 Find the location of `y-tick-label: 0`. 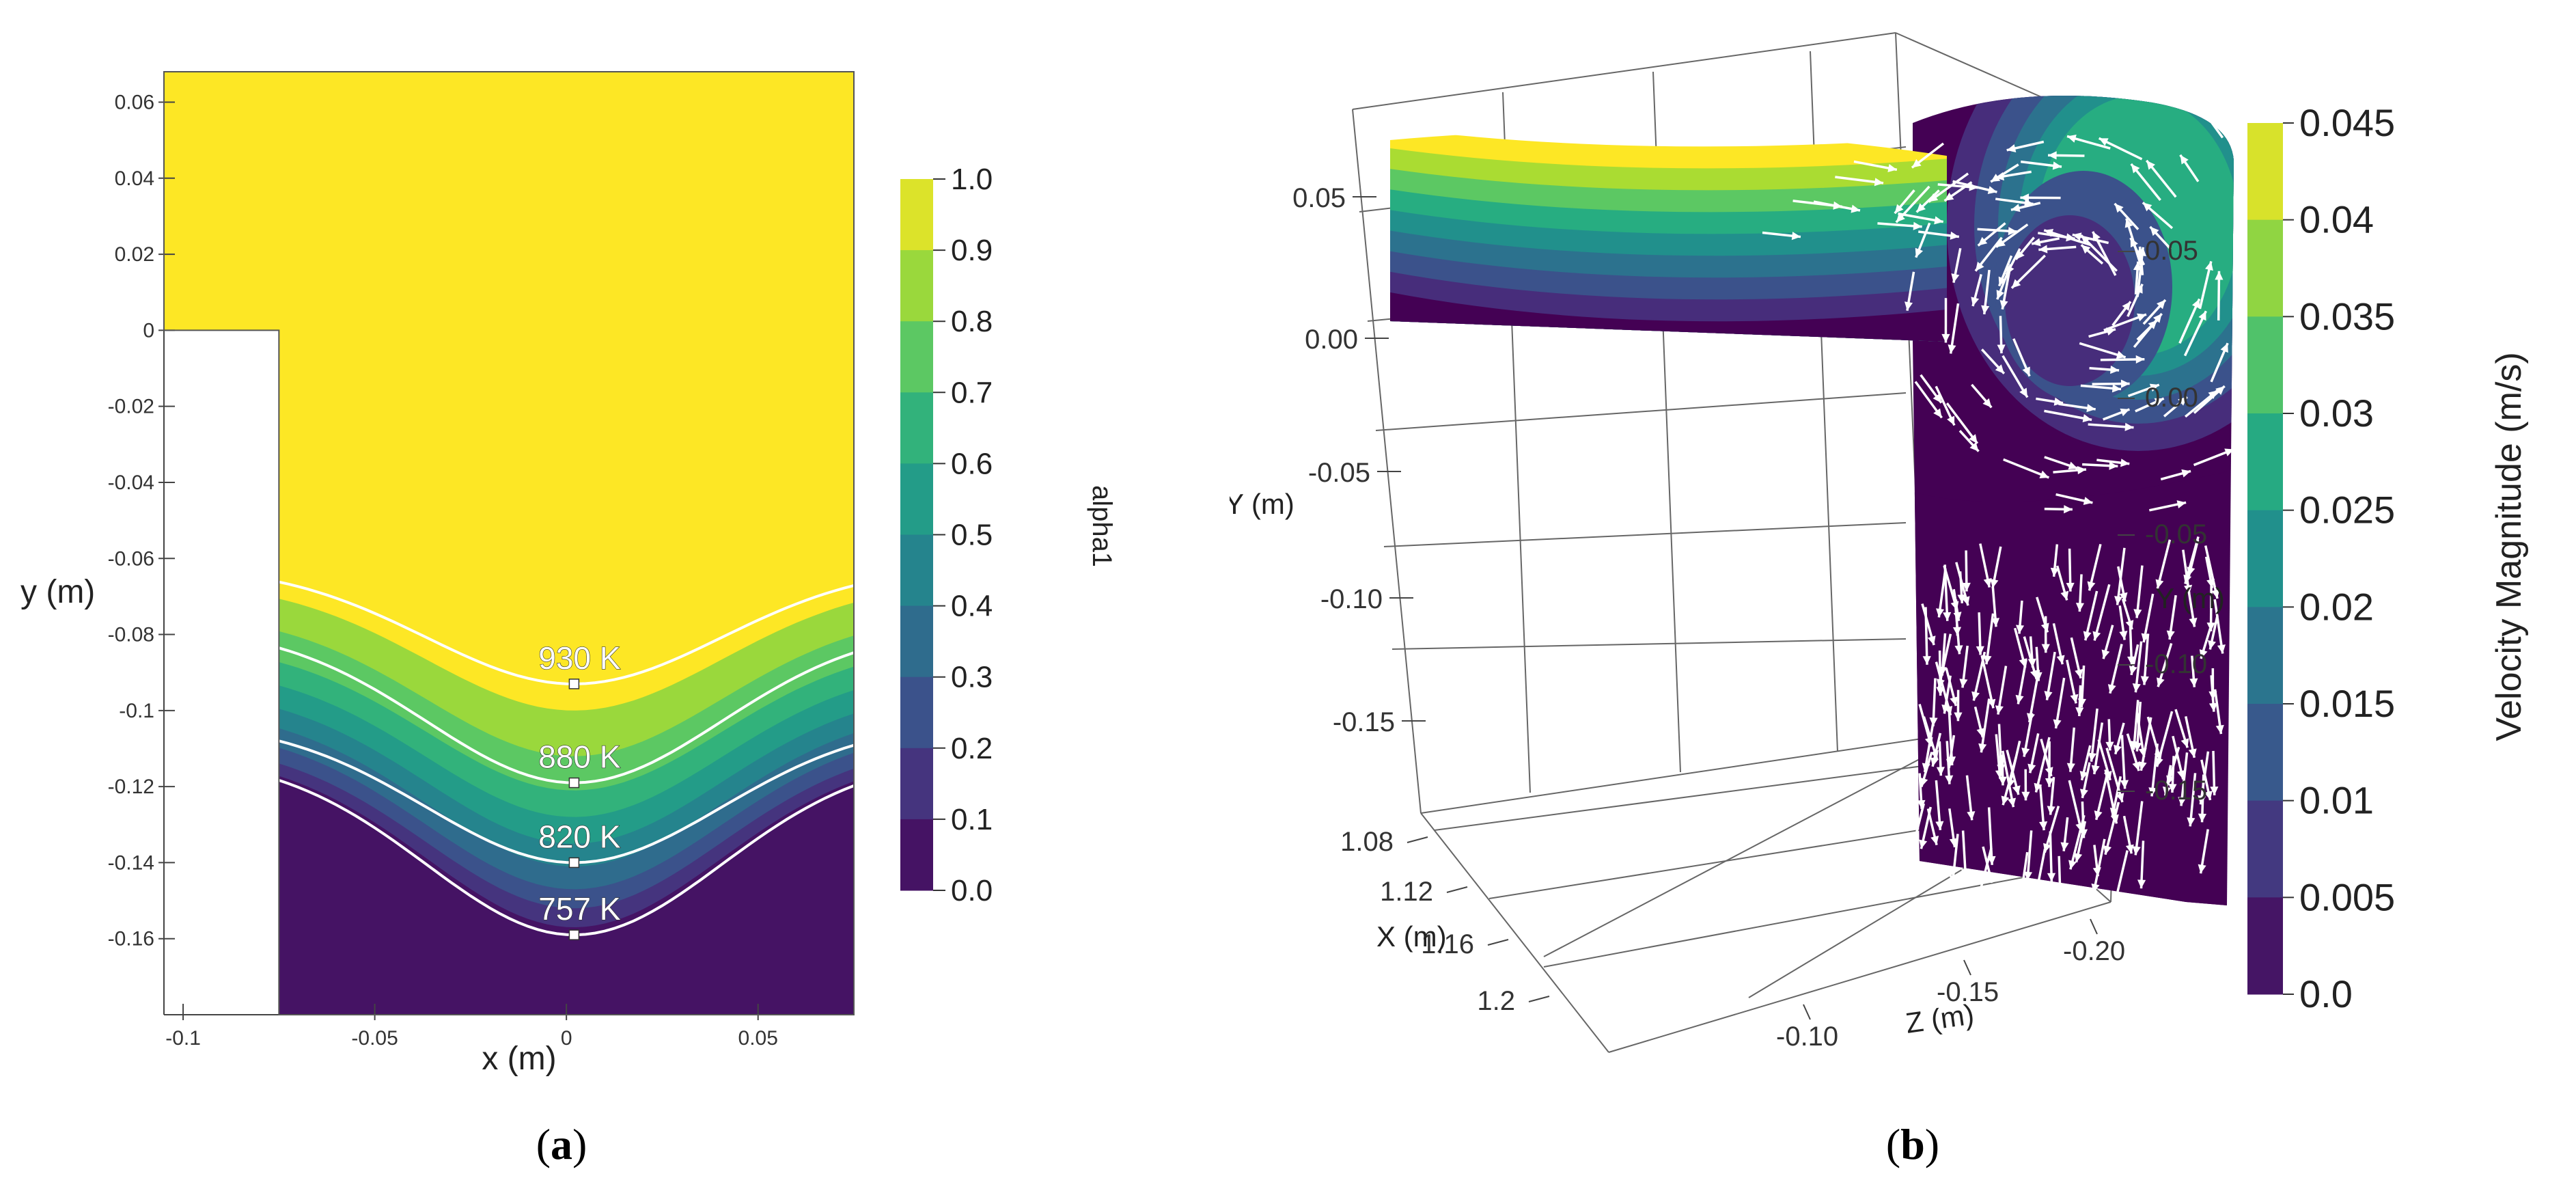

y-tick-label: 0 is located at coordinates (149, 331).